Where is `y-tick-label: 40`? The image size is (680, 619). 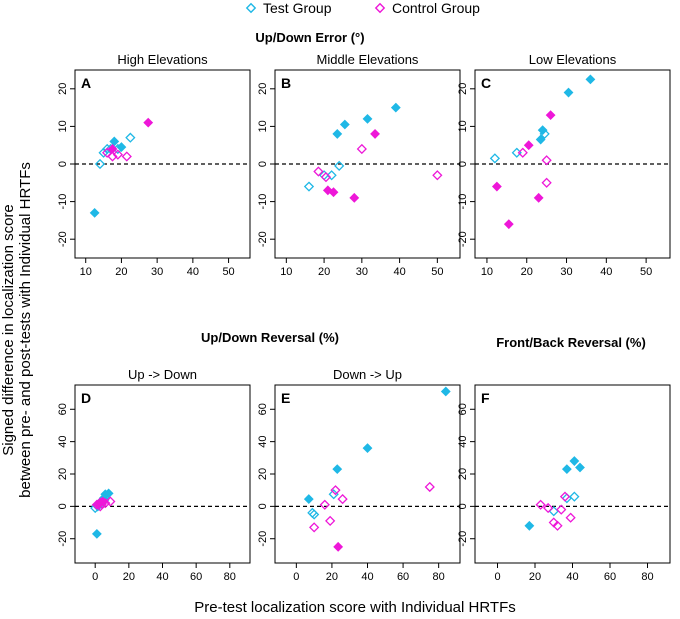 y-tick-label: 40 is located at coordinates (63, 442).